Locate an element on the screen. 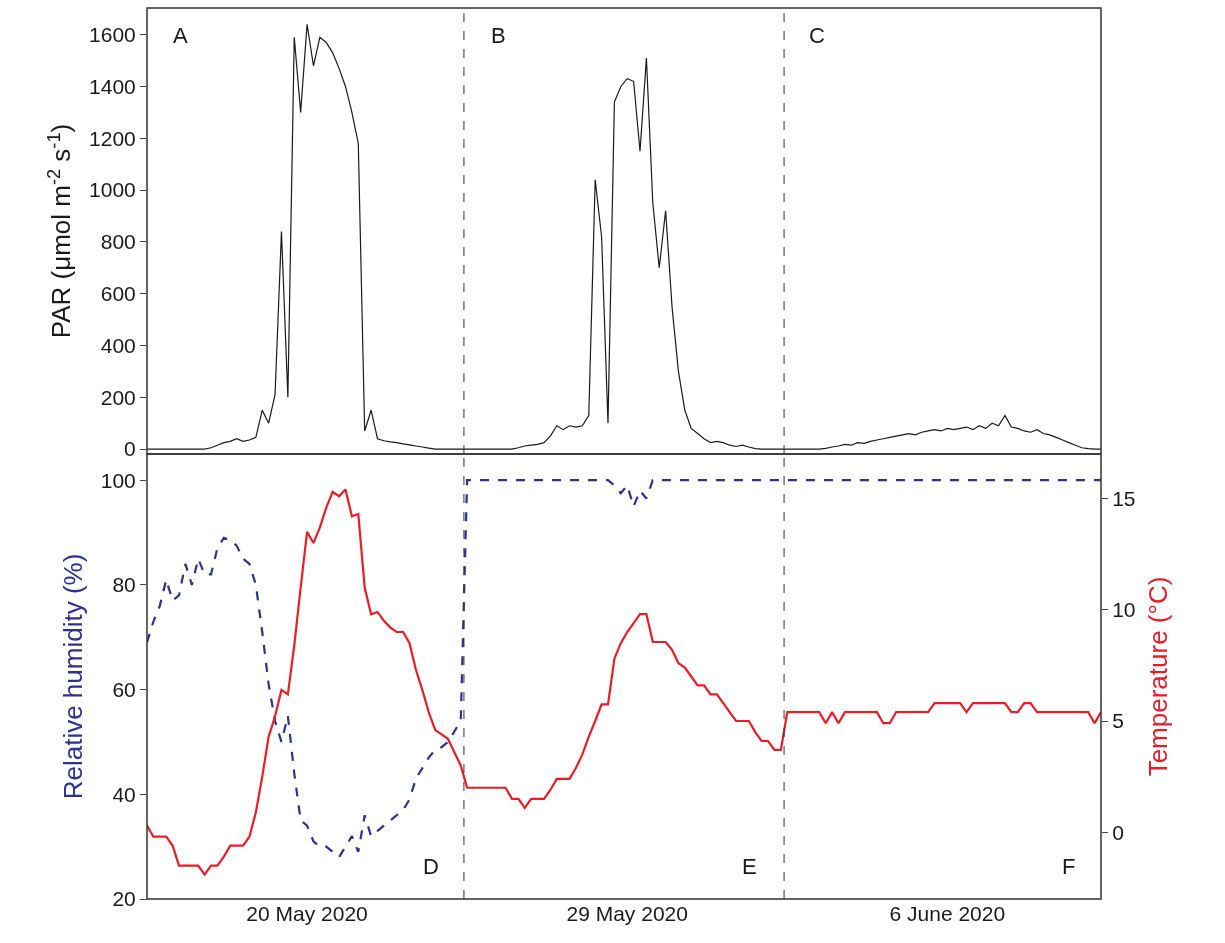  y-tick-label: 1600 is located at coordinates (112, 35).